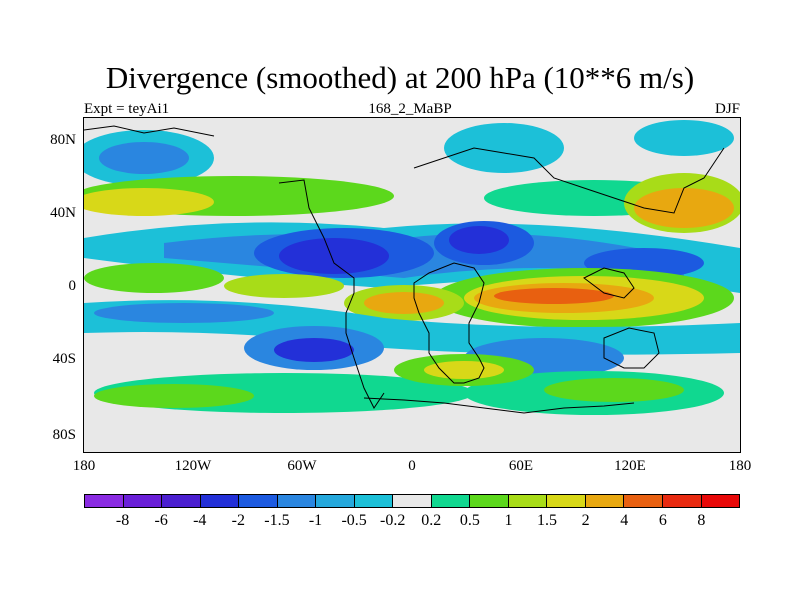  I want to click on colorbar-label: -6, so click(161, 520).